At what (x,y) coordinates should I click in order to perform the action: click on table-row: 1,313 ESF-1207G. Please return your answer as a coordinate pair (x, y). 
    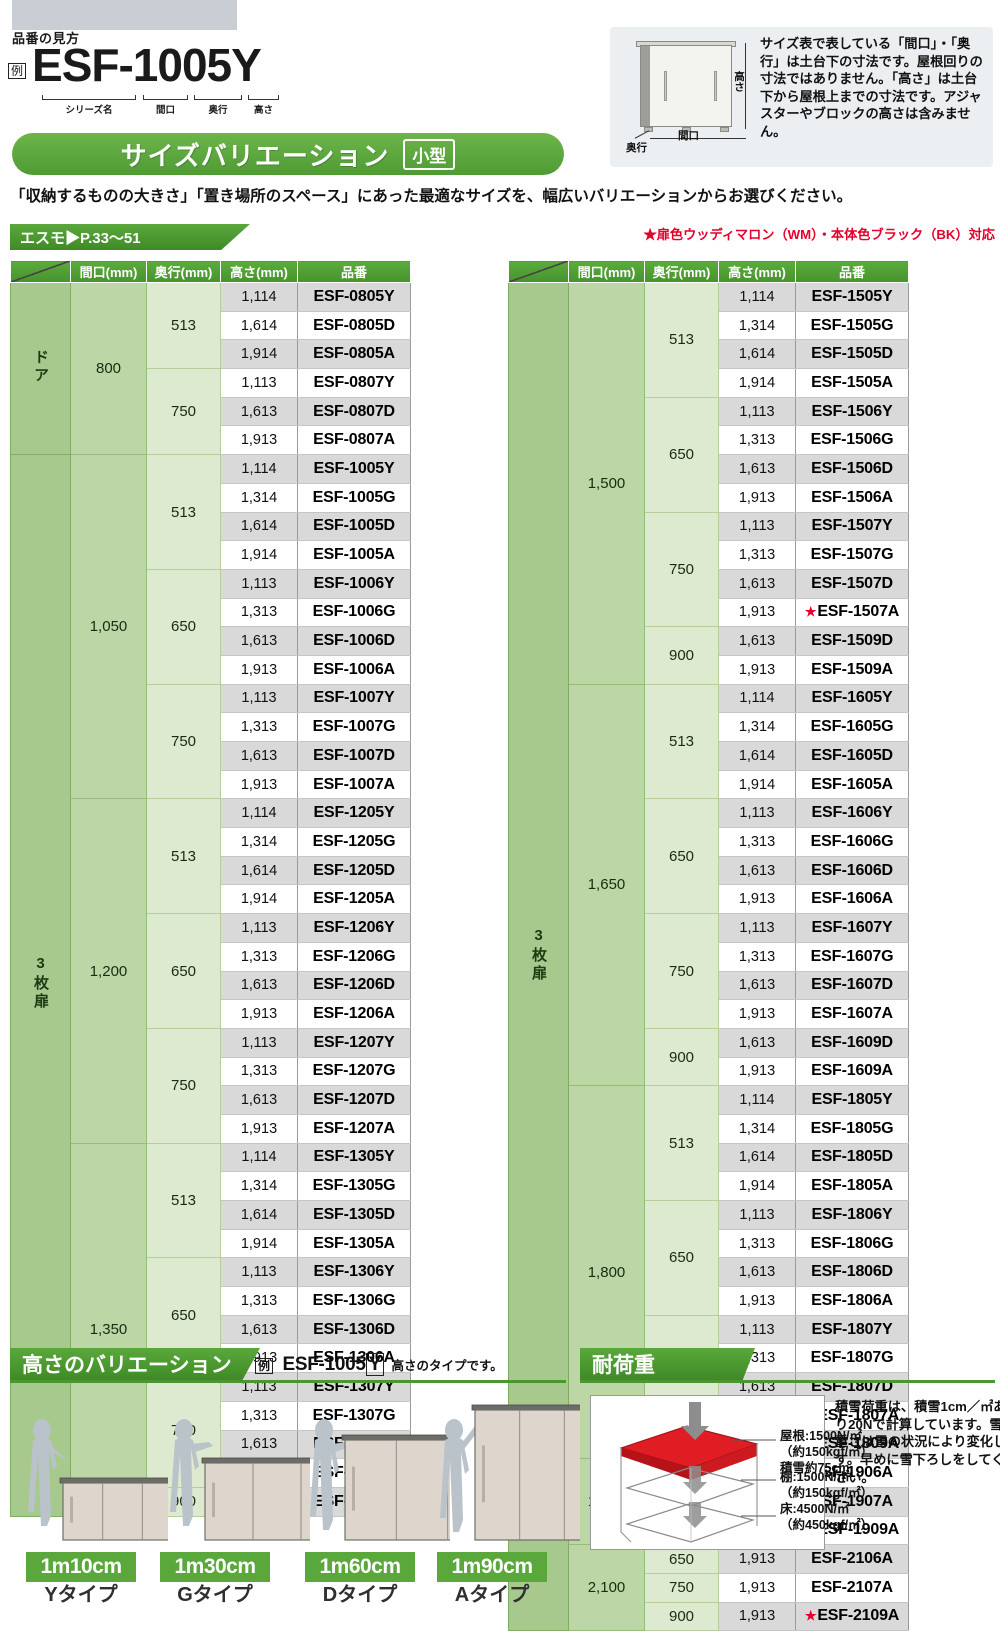
    Looking at the image, I should click on (211, 1071).